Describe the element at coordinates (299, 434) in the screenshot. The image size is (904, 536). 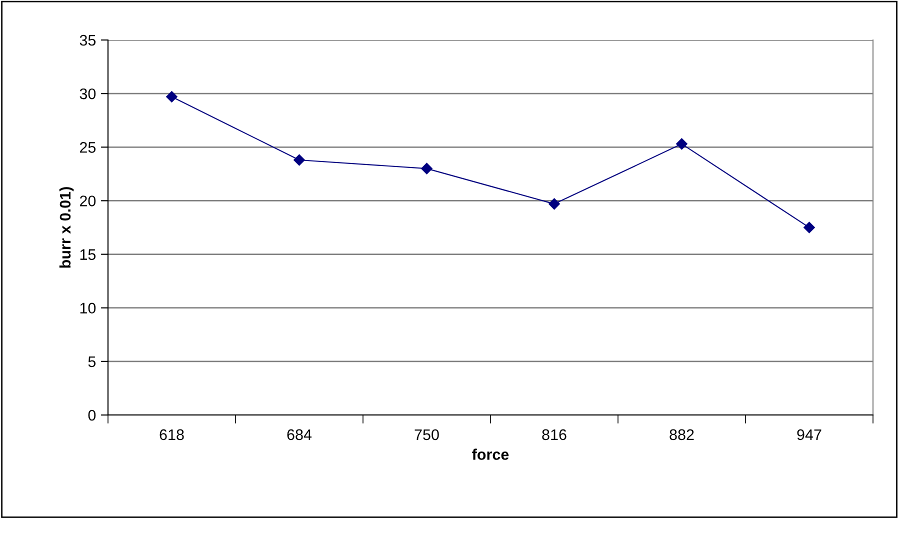
I see `x-tick-label: 684` at that location.